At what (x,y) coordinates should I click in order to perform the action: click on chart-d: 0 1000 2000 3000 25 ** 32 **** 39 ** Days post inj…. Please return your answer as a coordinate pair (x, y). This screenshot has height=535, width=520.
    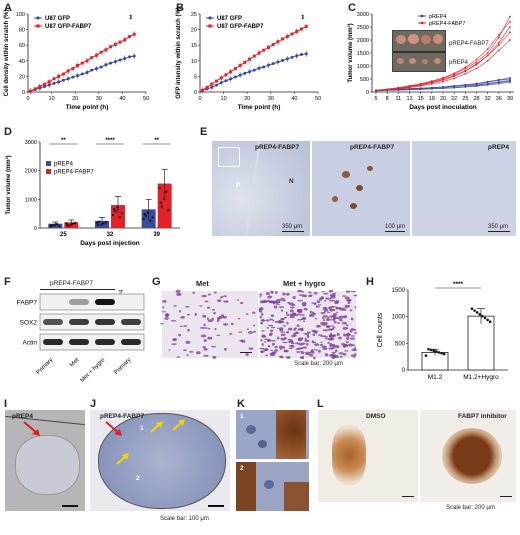
    Looking at the image, I should click on (92, 192).